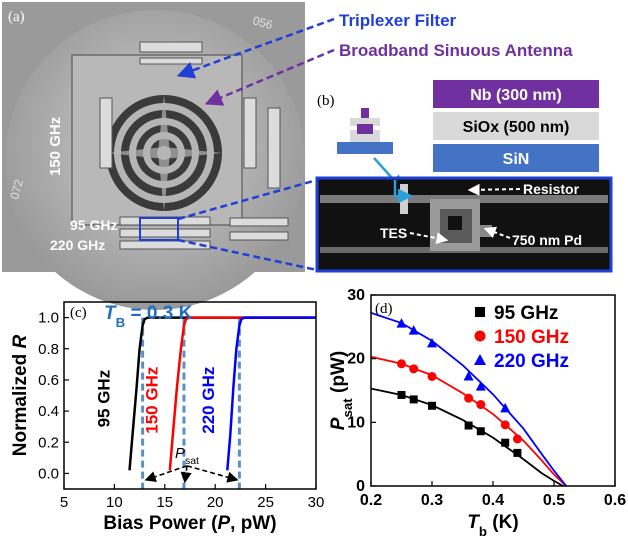 Image resolution: width=628 pixels, height=538 pixels. What do you see at coordinates (615, 500) in the screenshot?
I see `x-tick-label: 0.6` at bounding box center [615, 500].